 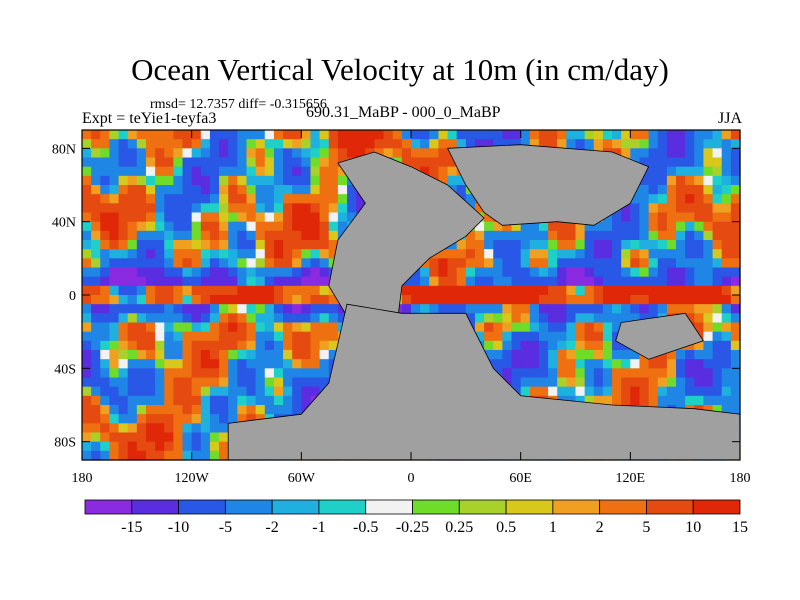 What do you see at coordinates (412, 527) in the screenshot?
I see `colorbar-label: -0.25` at bounding box center [412, 527].